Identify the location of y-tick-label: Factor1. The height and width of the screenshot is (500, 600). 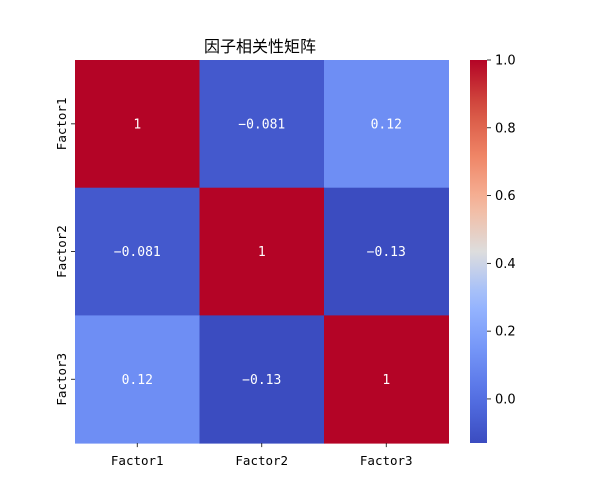
(61, 124).